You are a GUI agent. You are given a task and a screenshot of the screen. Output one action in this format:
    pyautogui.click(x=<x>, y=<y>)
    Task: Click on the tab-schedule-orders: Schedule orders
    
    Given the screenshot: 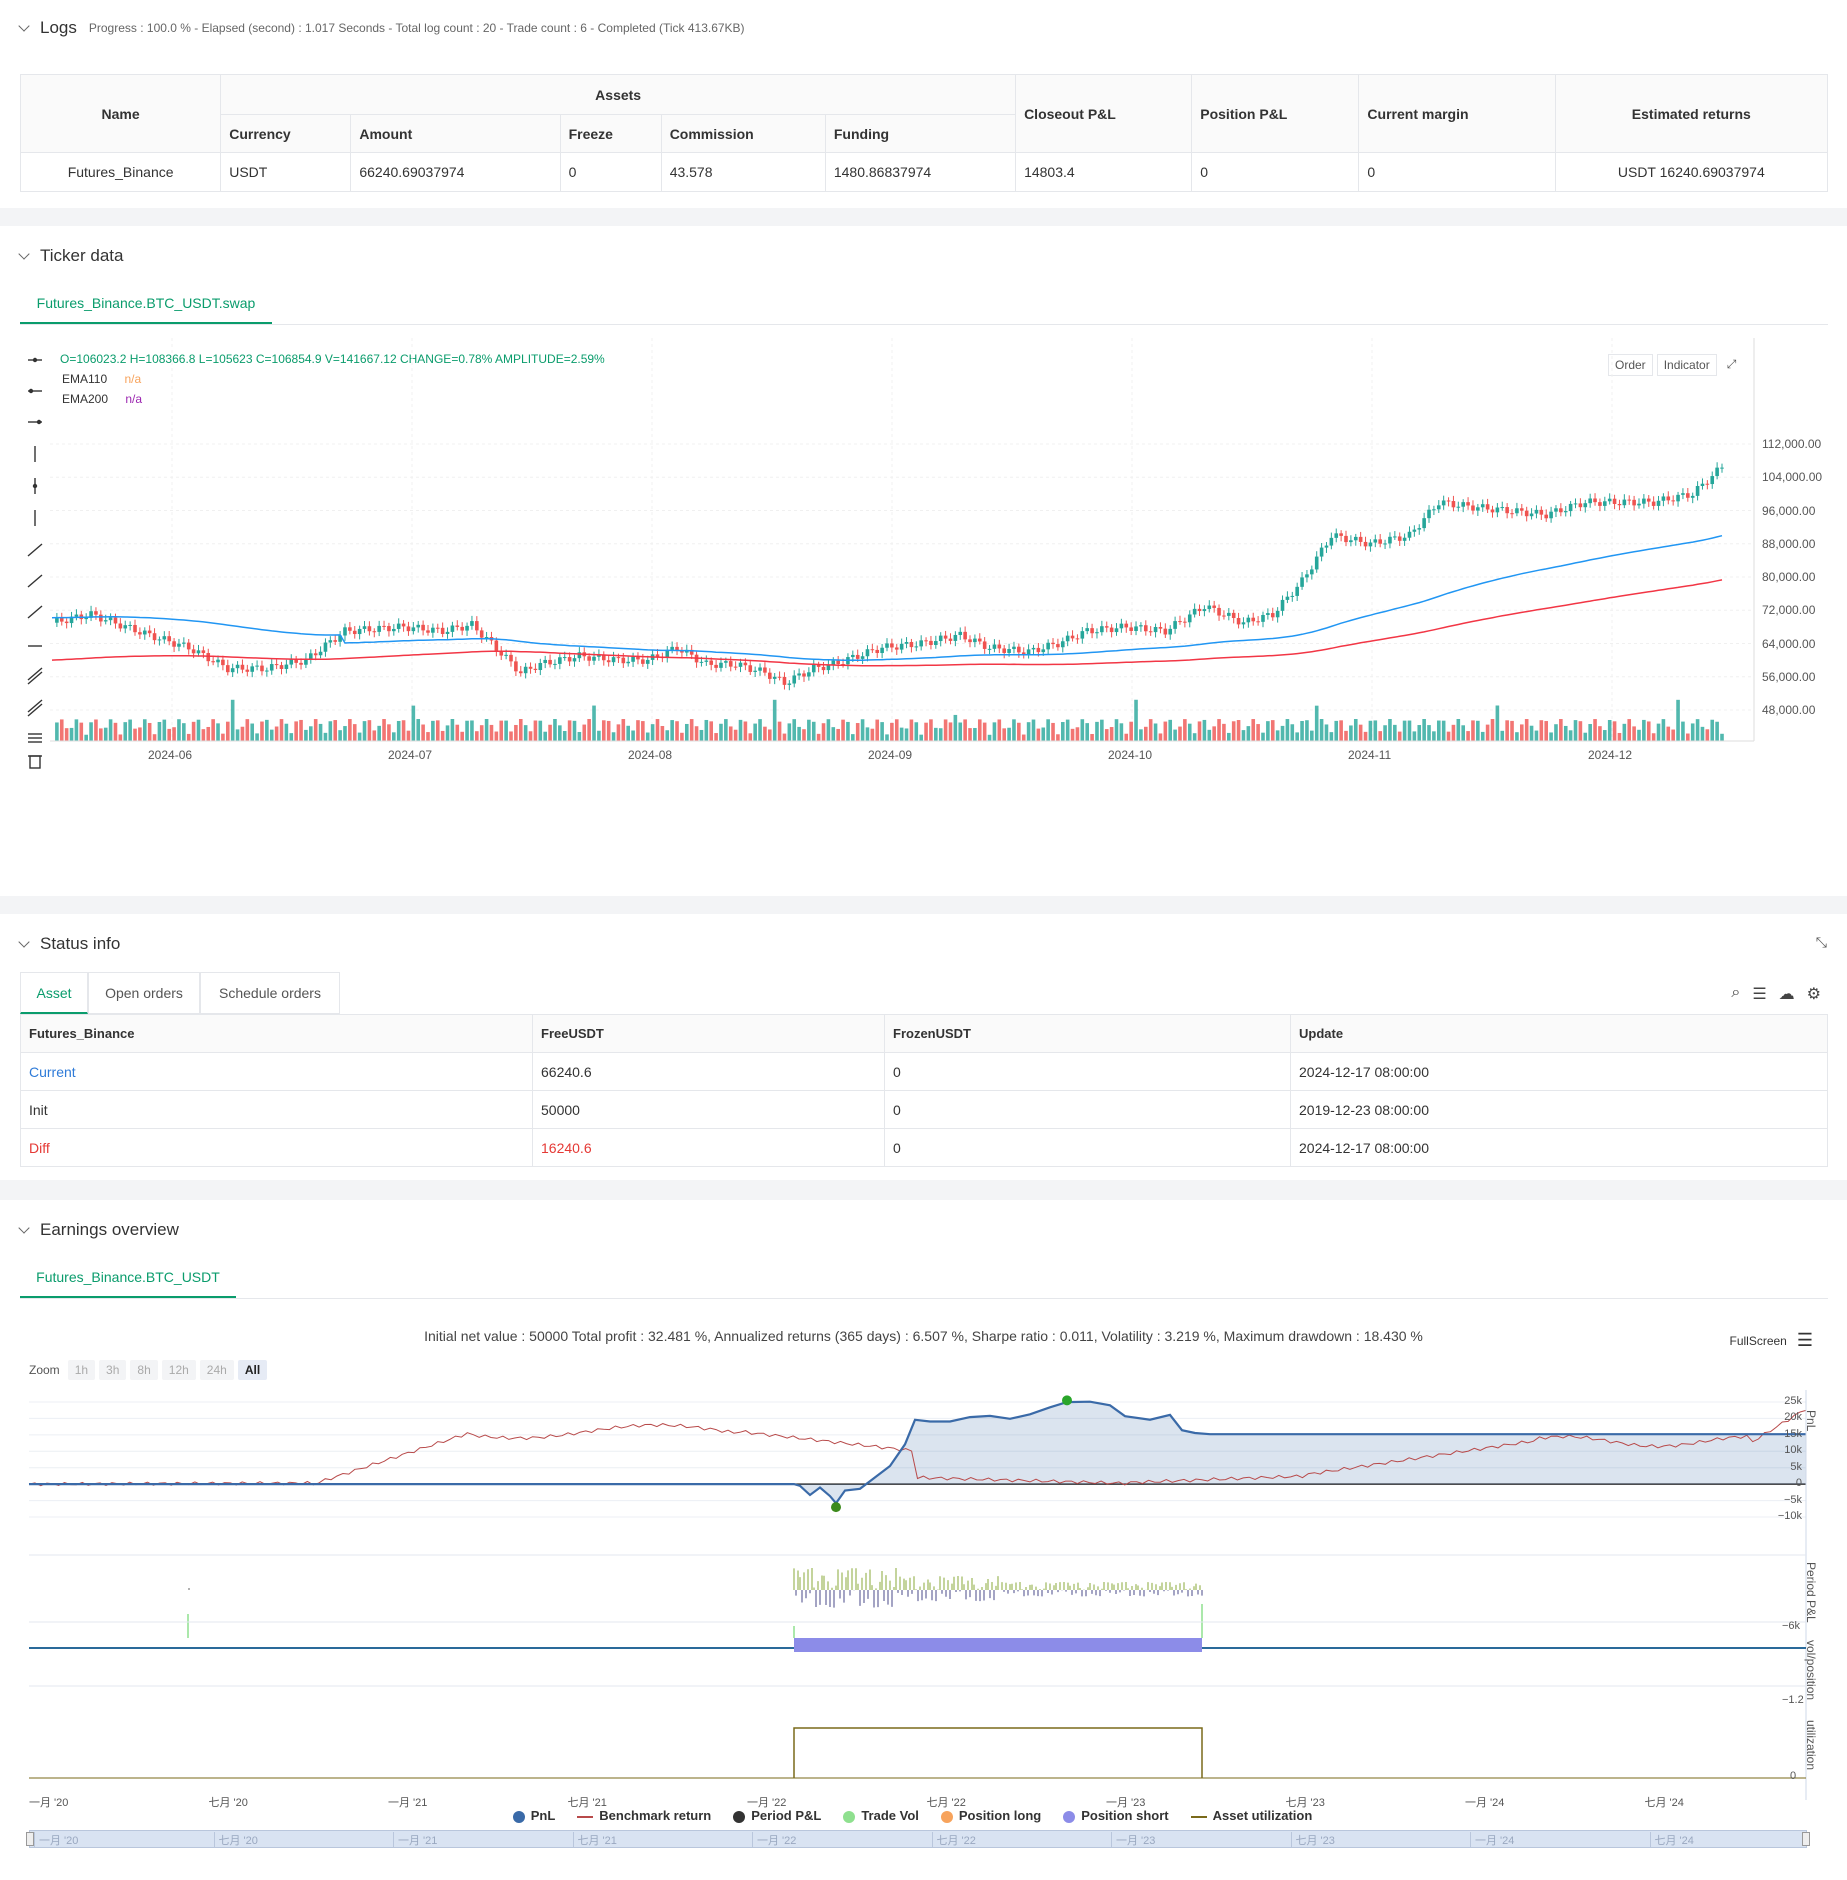 What is the action you would take?
    pyautogui.click(x=270, y=993)
    